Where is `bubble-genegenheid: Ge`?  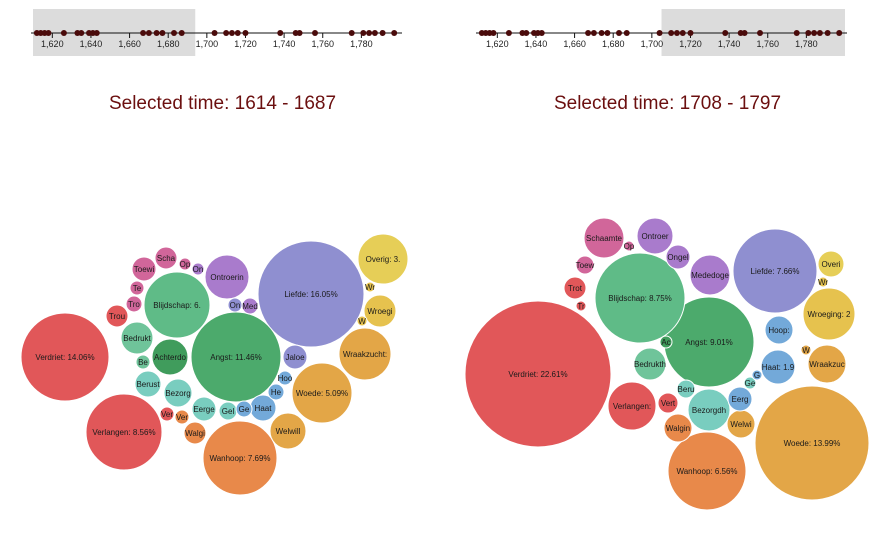 bubble-genegenheid: Ge is located at coordinates (244, 409).